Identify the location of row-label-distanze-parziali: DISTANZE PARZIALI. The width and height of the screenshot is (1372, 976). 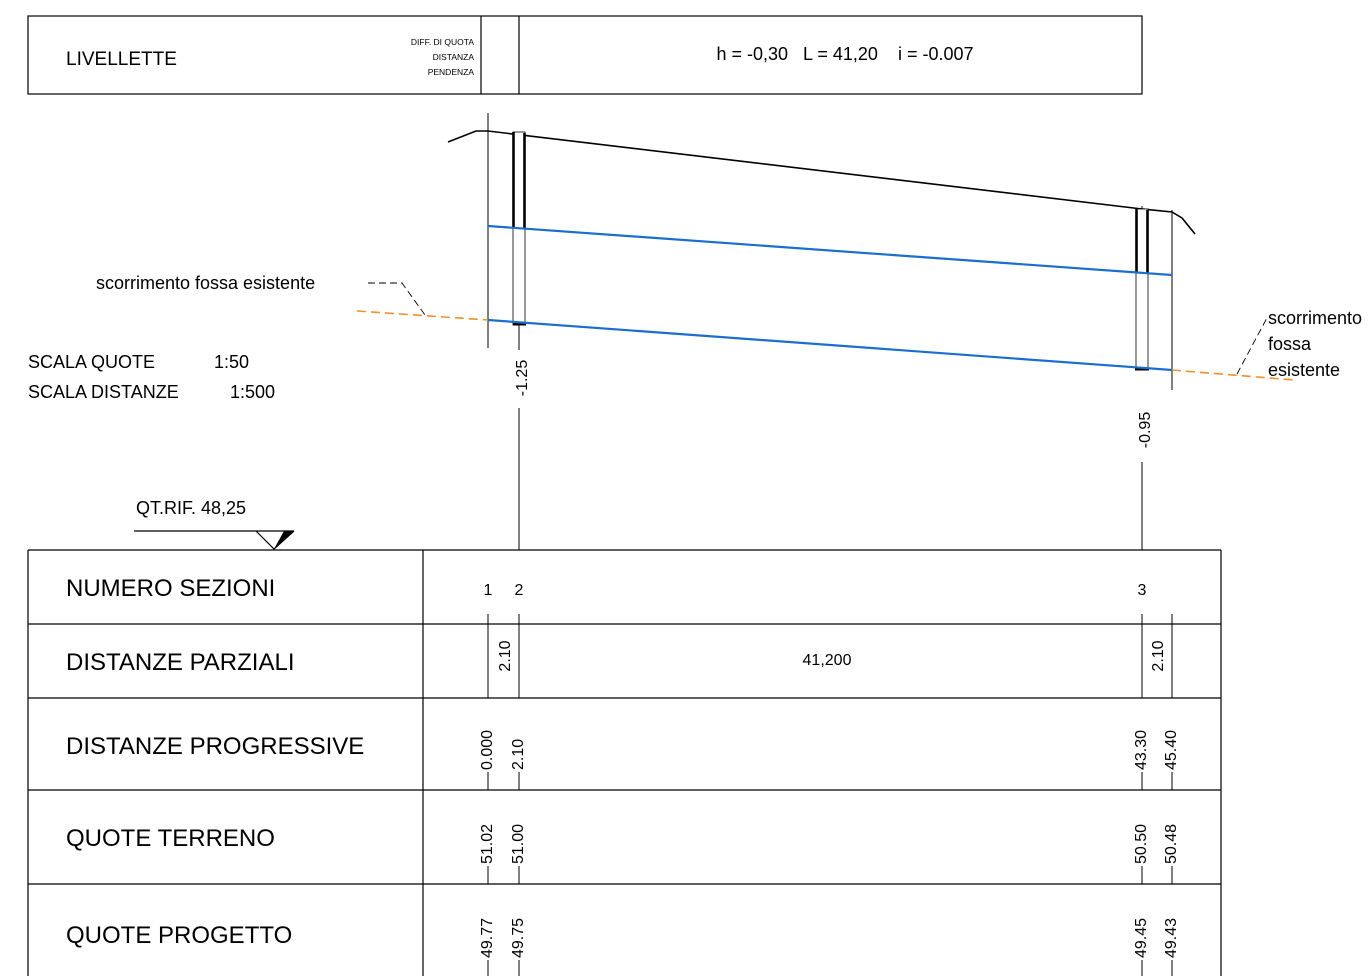
(180, 662).